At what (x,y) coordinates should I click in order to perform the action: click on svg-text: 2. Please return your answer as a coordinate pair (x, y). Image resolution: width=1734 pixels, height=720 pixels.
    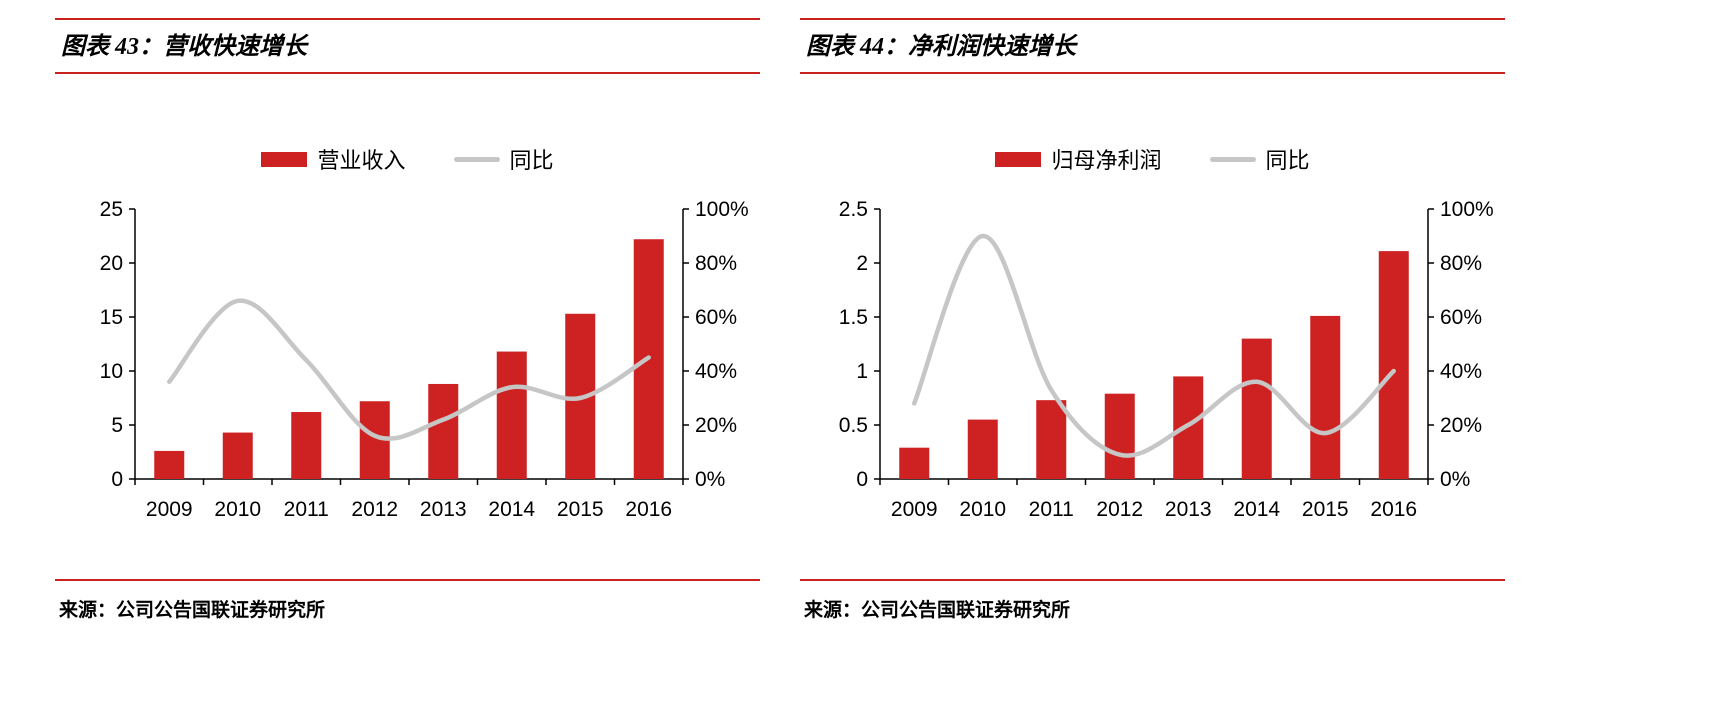
    Looking at the image, I should click on (862, 263).